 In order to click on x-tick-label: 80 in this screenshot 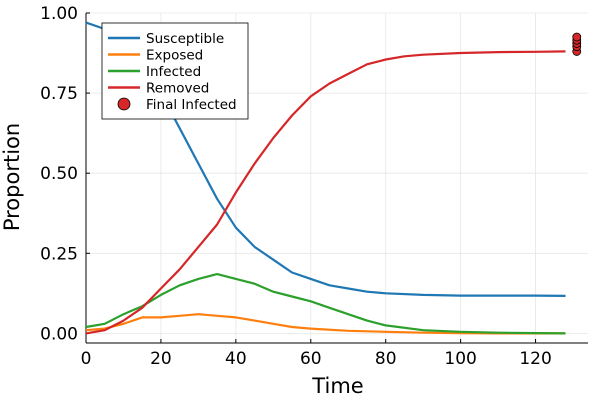, I will do `click(386, 359)`.